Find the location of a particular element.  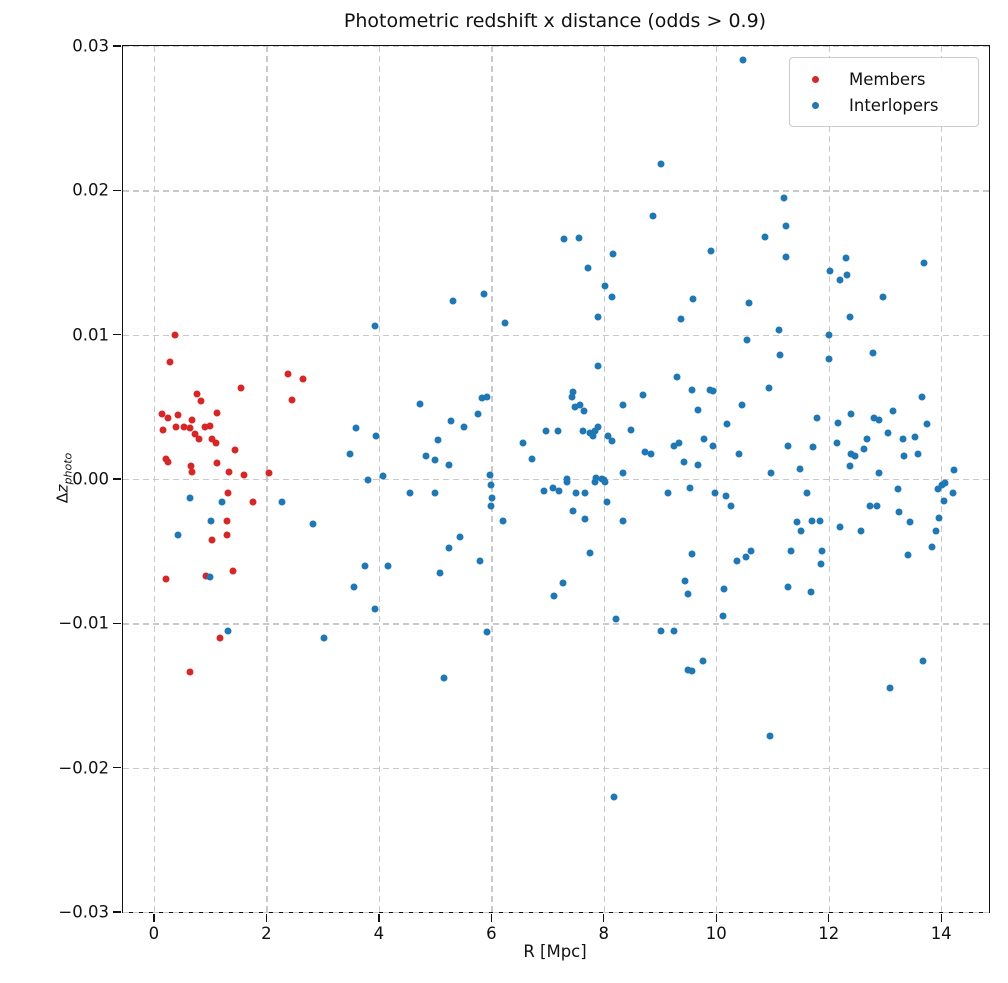

y-tick-label: 0.03 is located at coordinates (90, 46).